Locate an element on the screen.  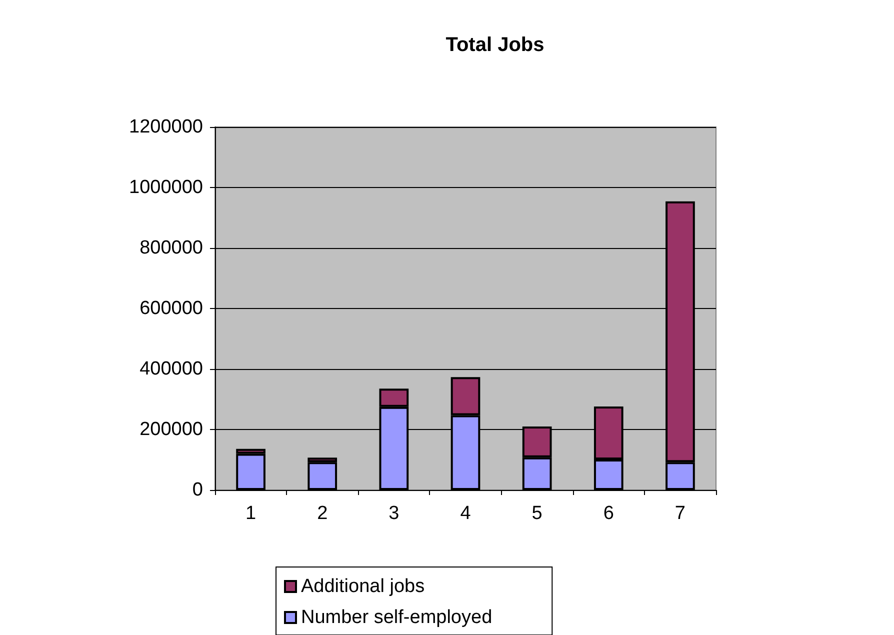
y-tick-label: 600000 is located at coordinates (171, 308).